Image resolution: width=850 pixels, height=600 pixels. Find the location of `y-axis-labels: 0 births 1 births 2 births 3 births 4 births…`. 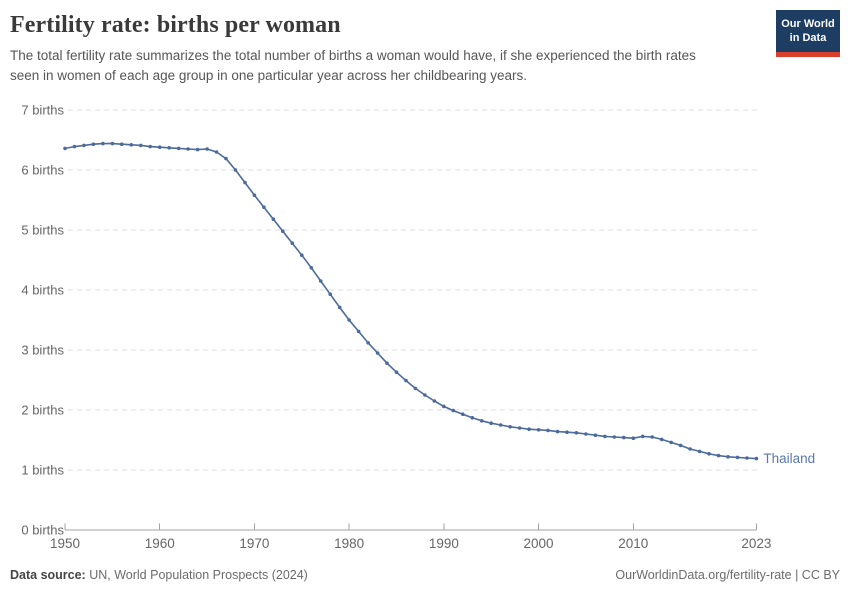

y-axis-labels: 0 births 1 births 2 births 3 births 4 births… is located at coordinates (42, 320).